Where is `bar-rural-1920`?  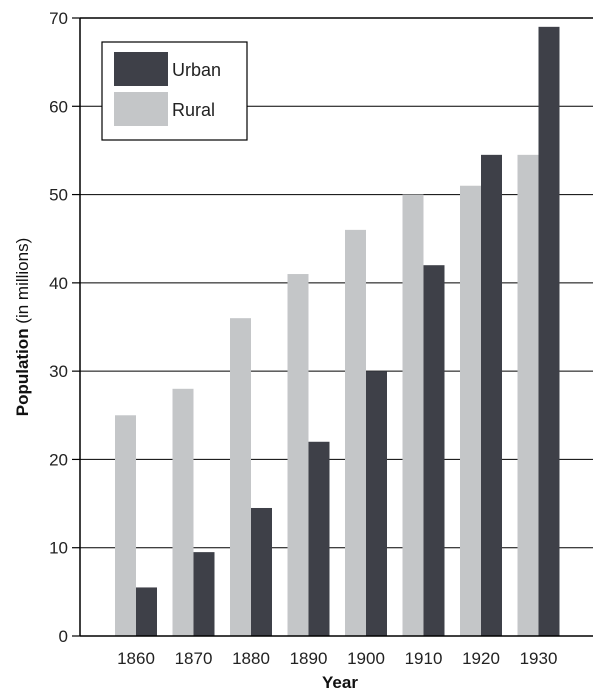
bar-rural-1920 is located at coordinates (470, 410).